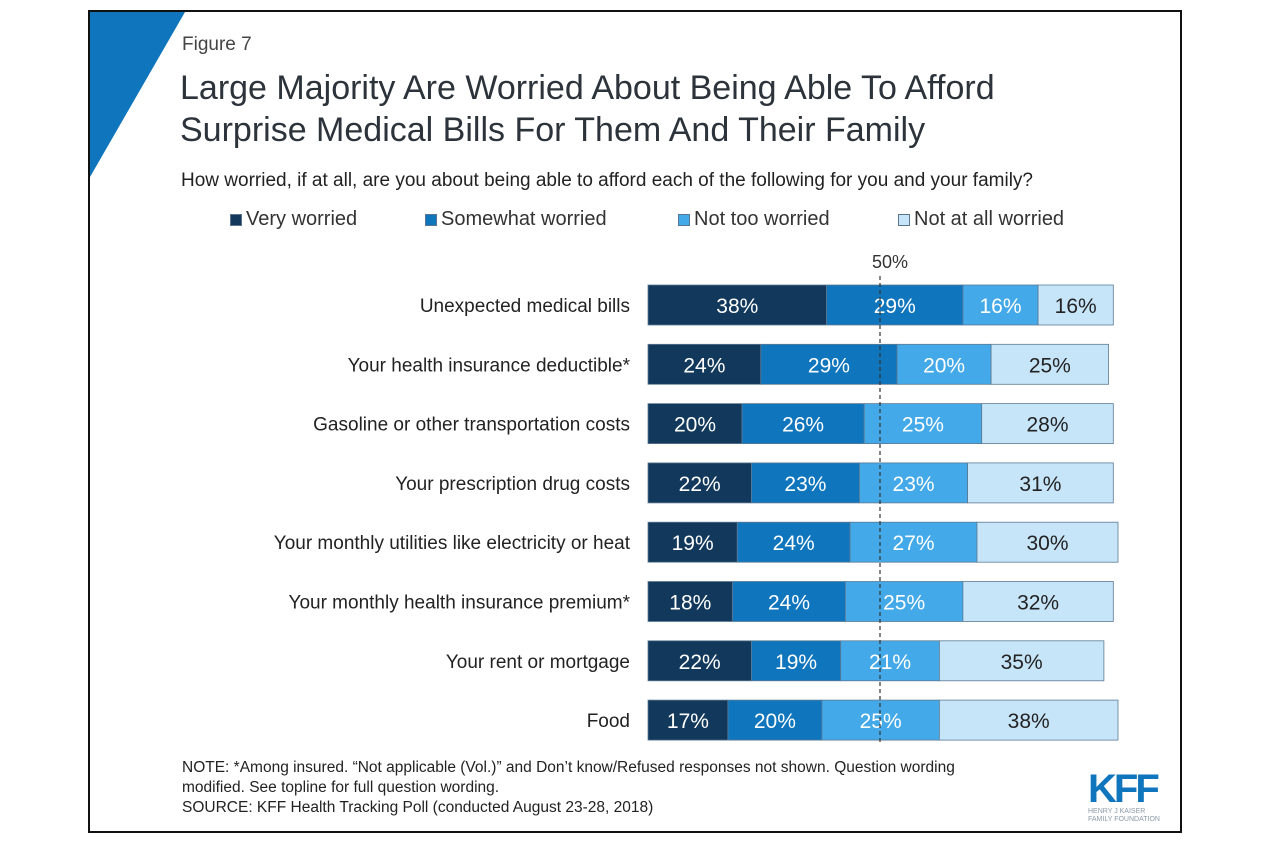 This screenshot has height=846, width=1269. I want to click on data-label: 21%, so click(890, 662).